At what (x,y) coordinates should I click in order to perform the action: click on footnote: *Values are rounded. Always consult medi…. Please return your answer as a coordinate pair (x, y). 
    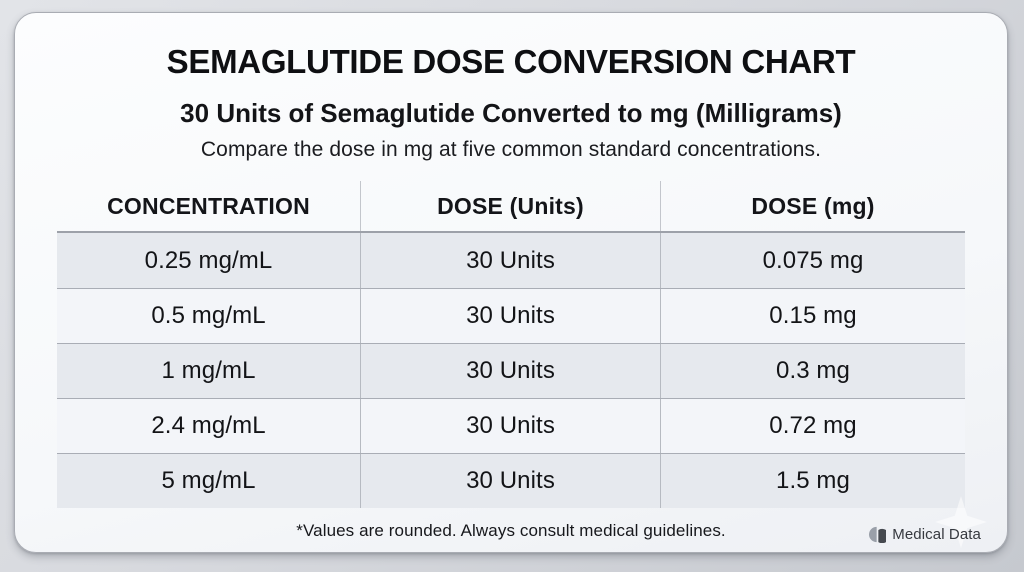
    Looking at the image, I should click on (511, 530).